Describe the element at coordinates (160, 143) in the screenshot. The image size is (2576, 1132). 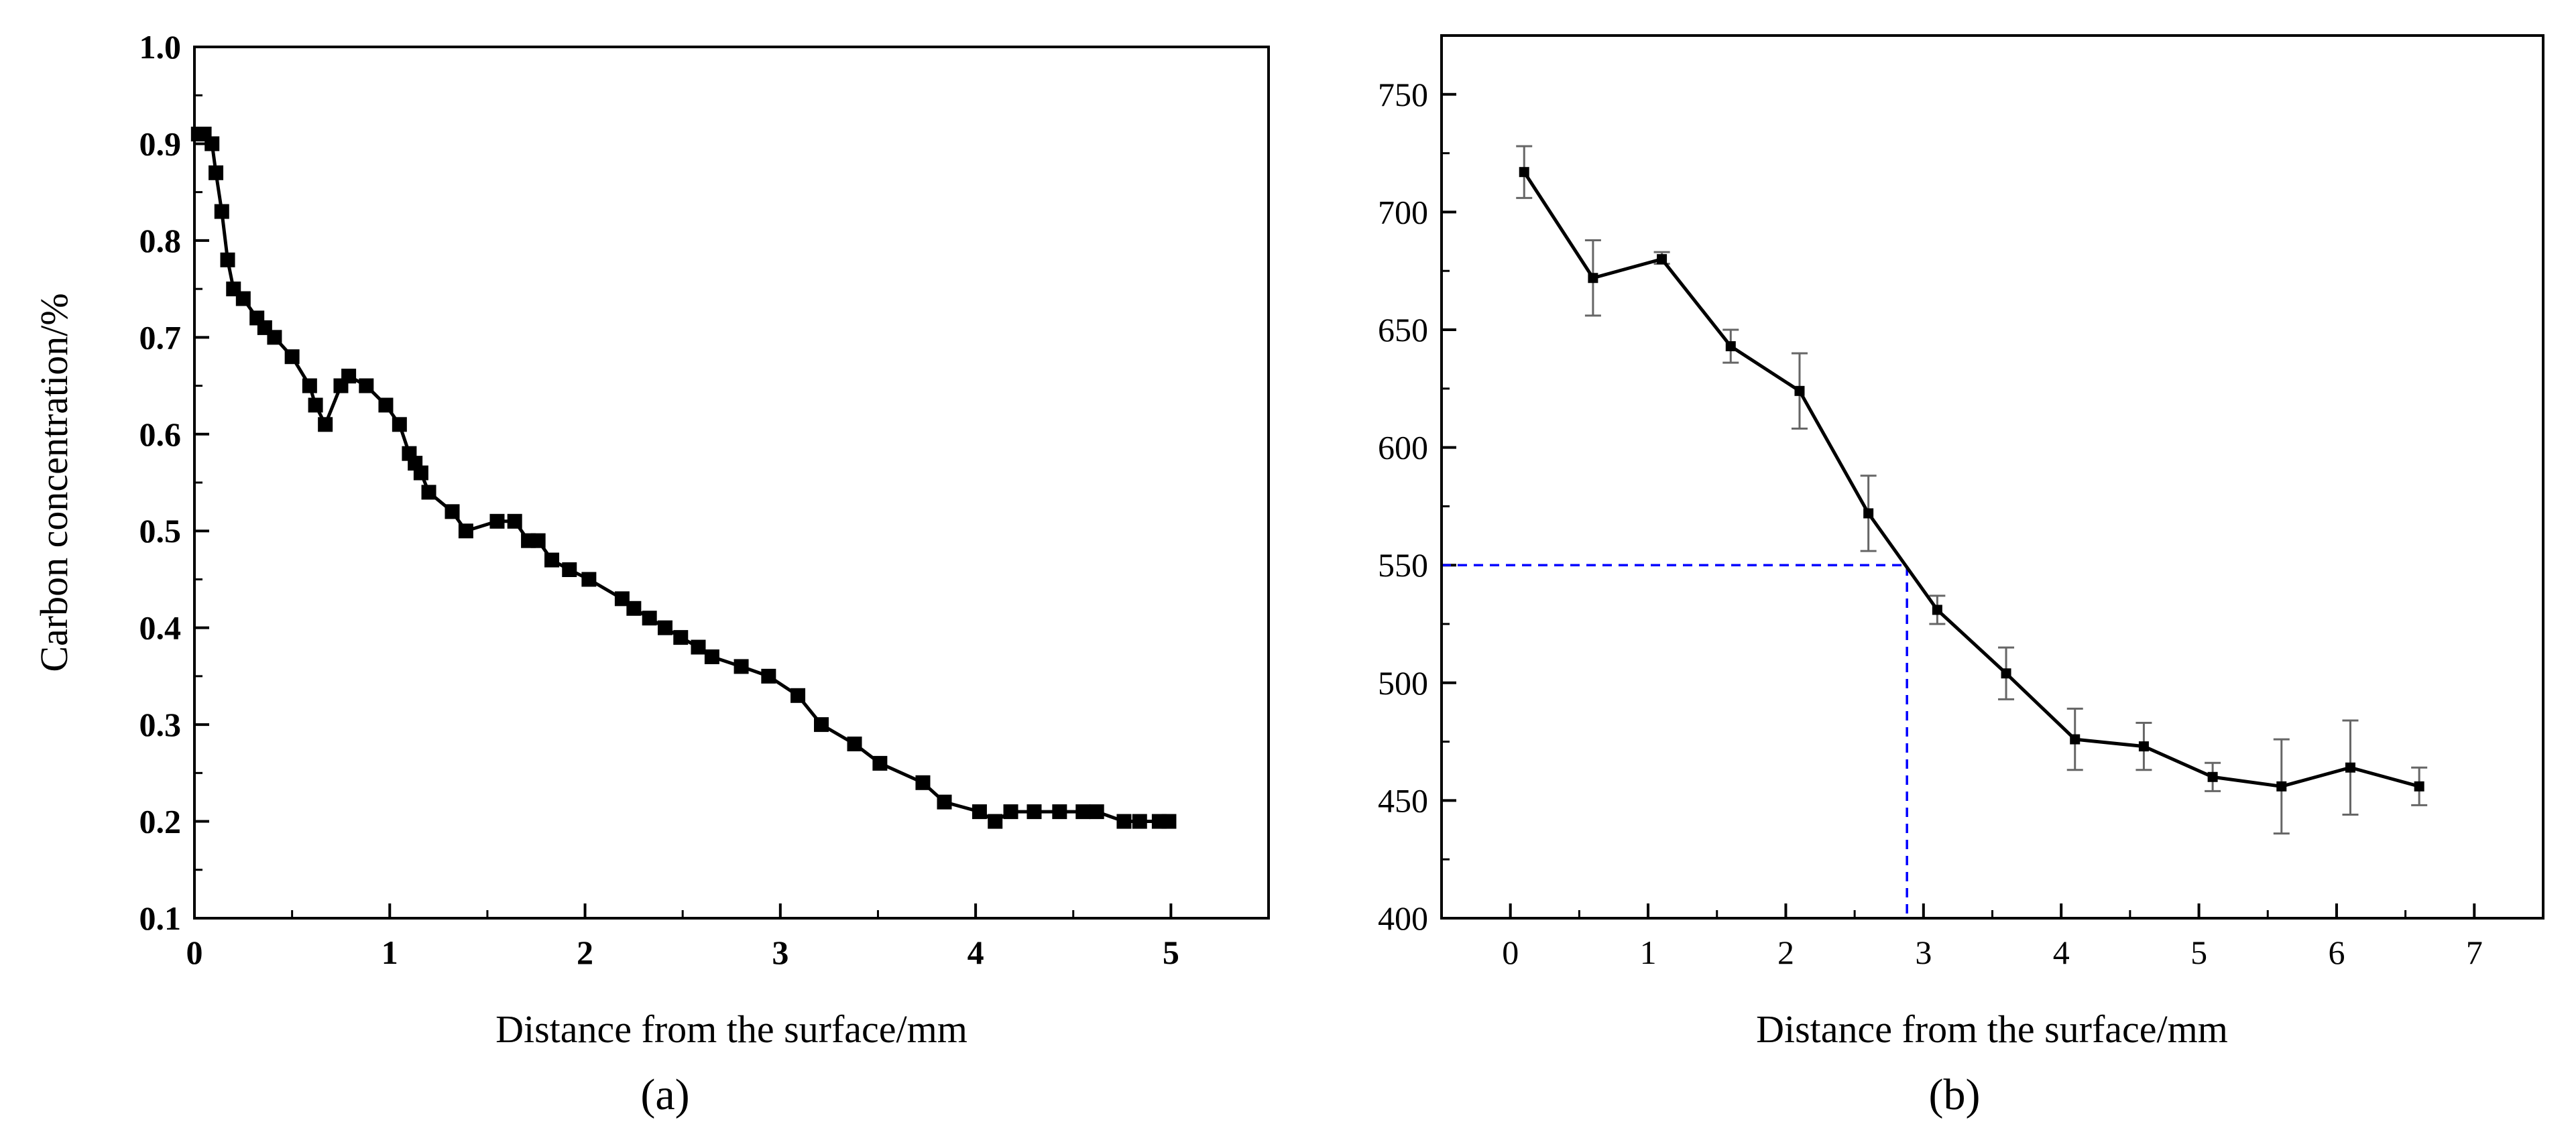
I see `y-tick-label: 0.9` at that location.